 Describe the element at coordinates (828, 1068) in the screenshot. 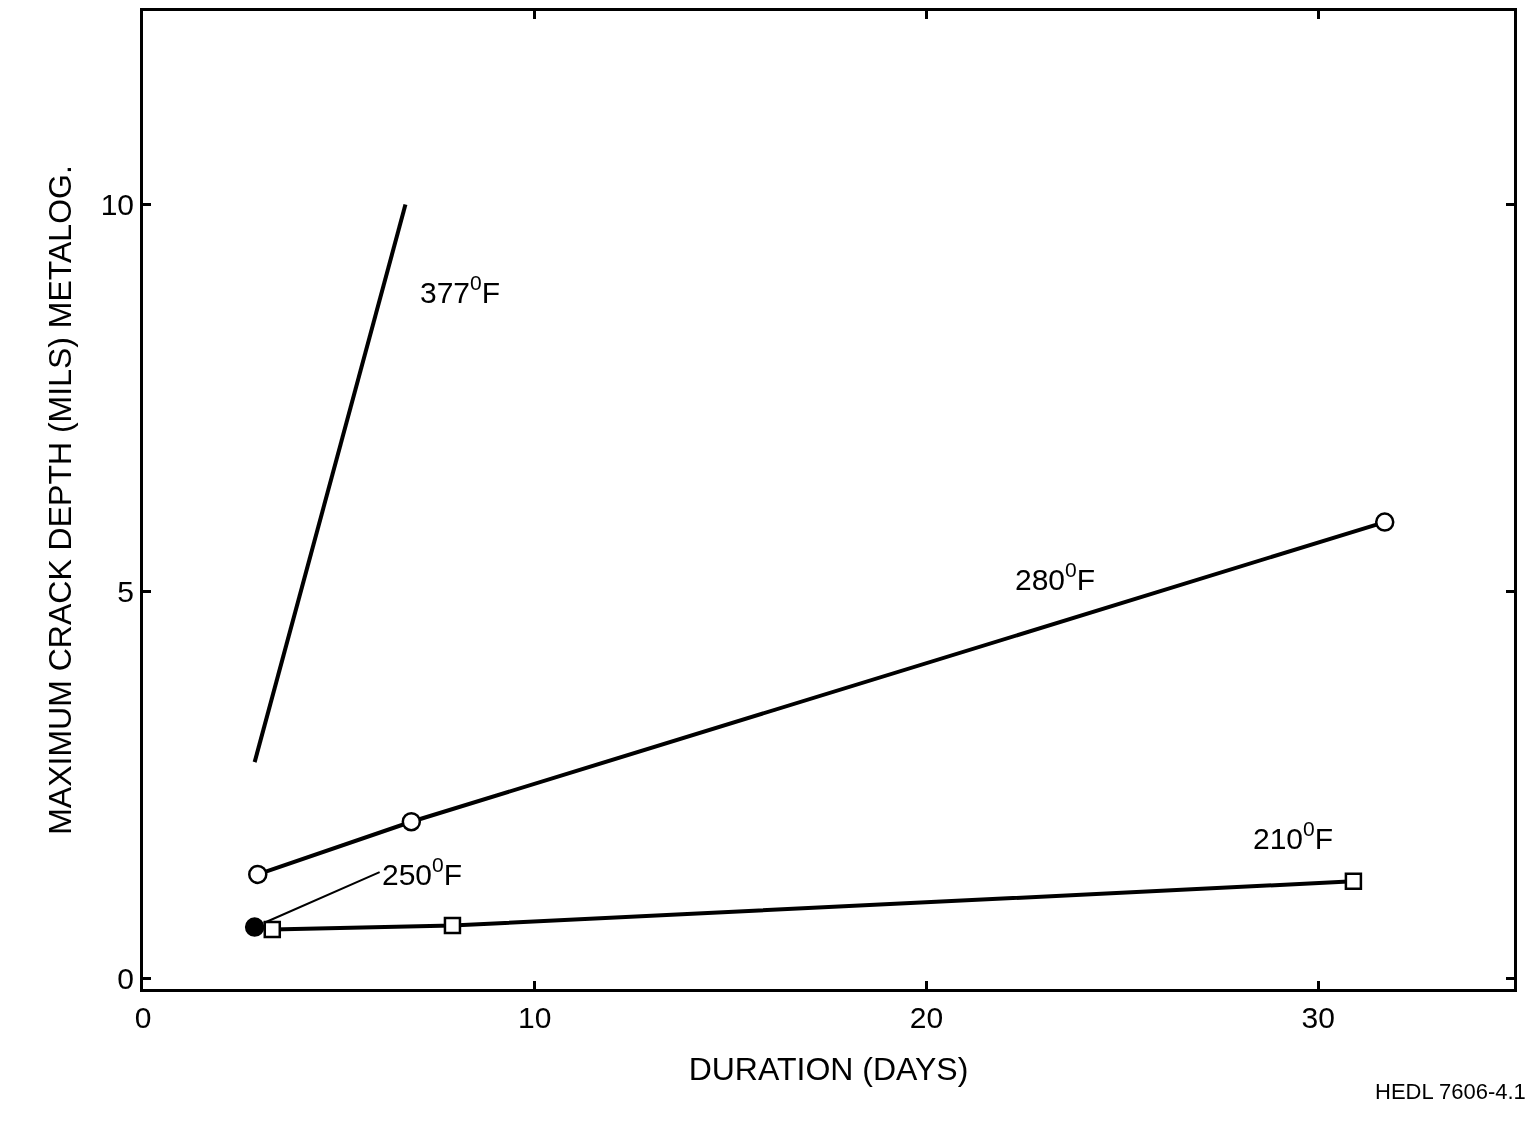

I see `x-axis-title: DURATION (DAYS)` at that location.